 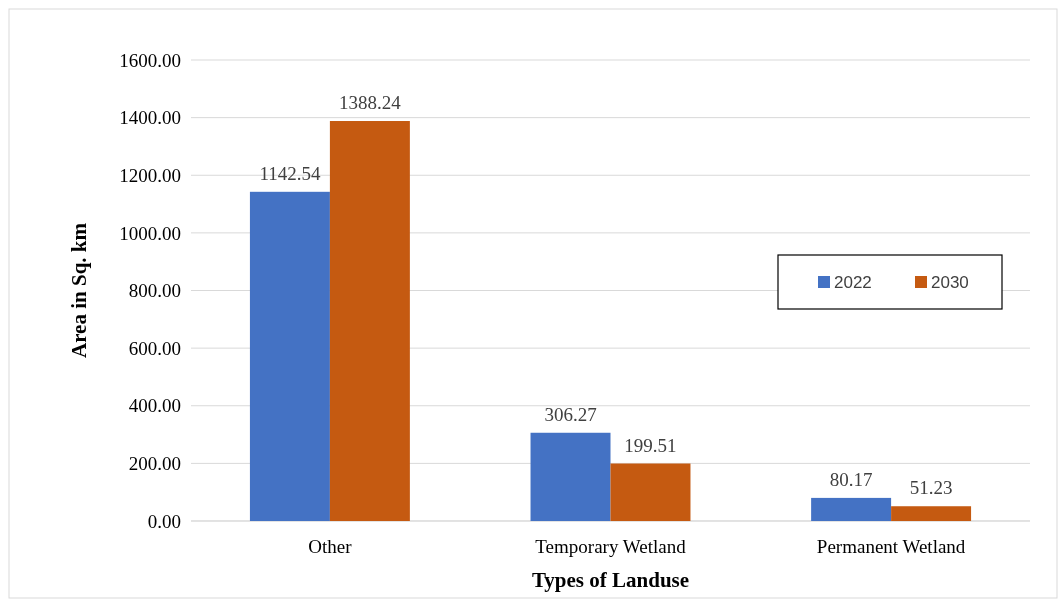 What do you see at coordinates (154, 291) in the screenshot?
I see `y-tick-label: 800.00` at bounding box center [154, 291].